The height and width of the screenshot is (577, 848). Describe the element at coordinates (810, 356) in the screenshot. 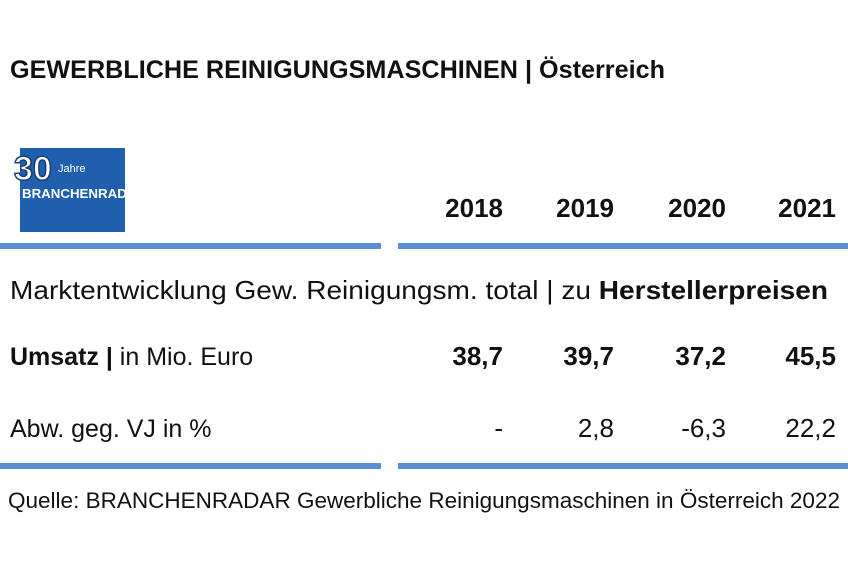

I see `cell: 45,5` at that location.